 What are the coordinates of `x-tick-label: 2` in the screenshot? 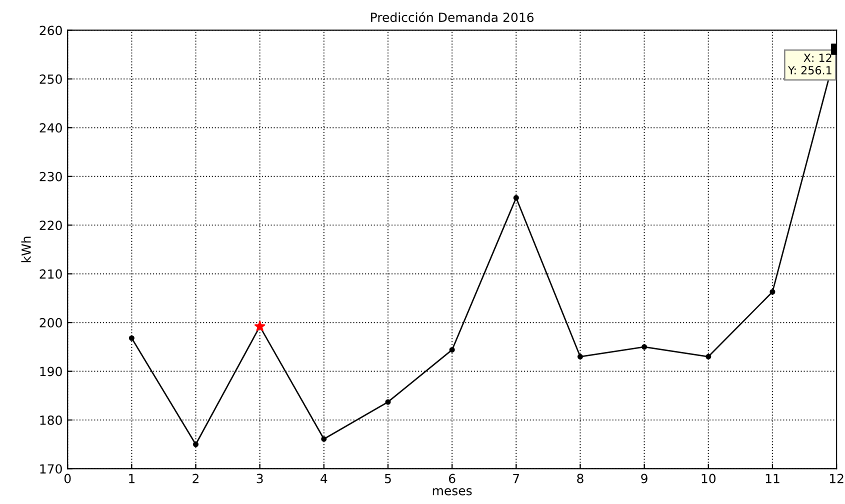 It's located at (195, 479).